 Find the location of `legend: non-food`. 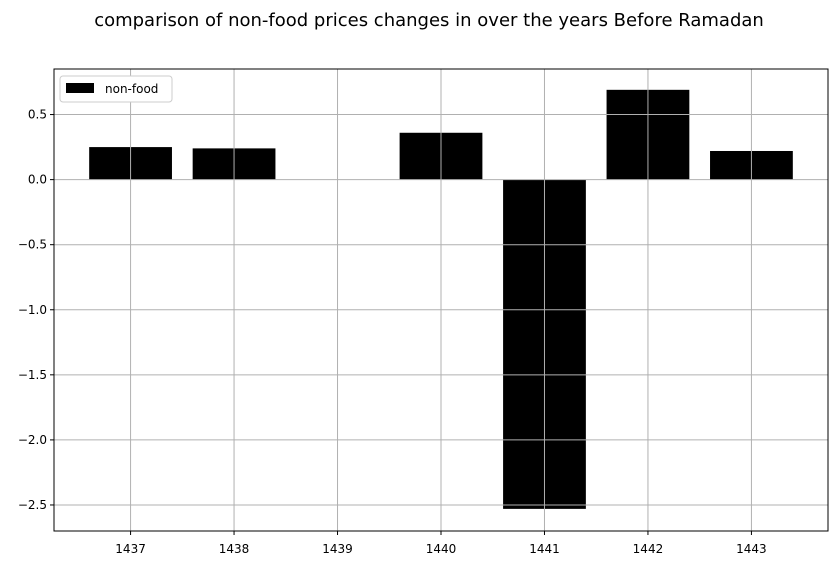

legend: non-food is located at coordinates (116, 89).